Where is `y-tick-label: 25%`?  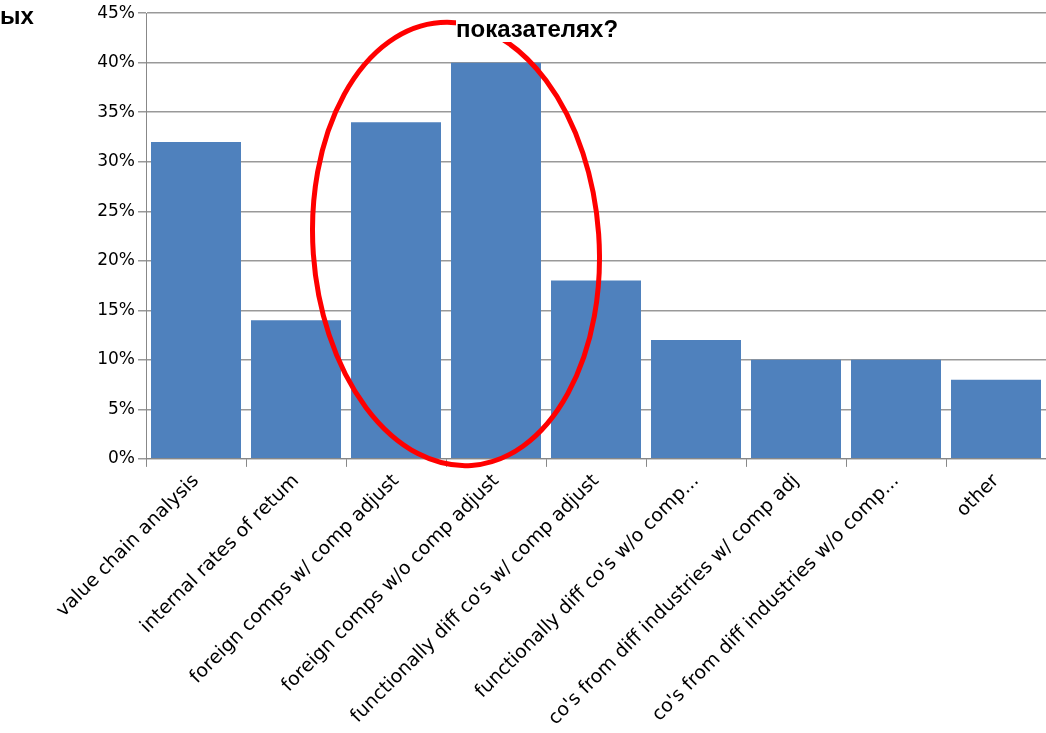
y-tick-label: 25% is located at coordinates (116, 209).